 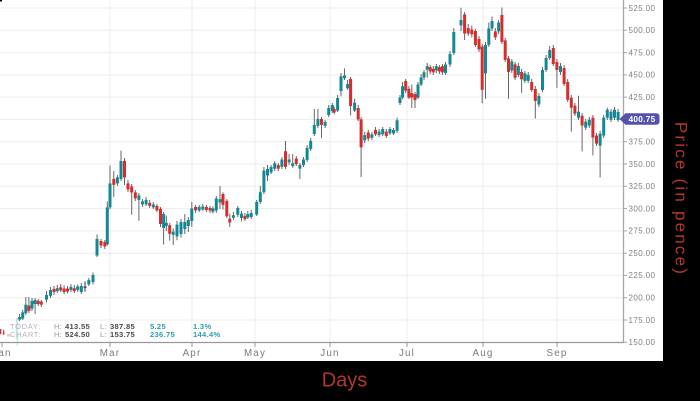 What do you see at coordinates (202, 326) in the screenshot?
I see `svg-text: 1.3%` at bounding box center [202, 326].